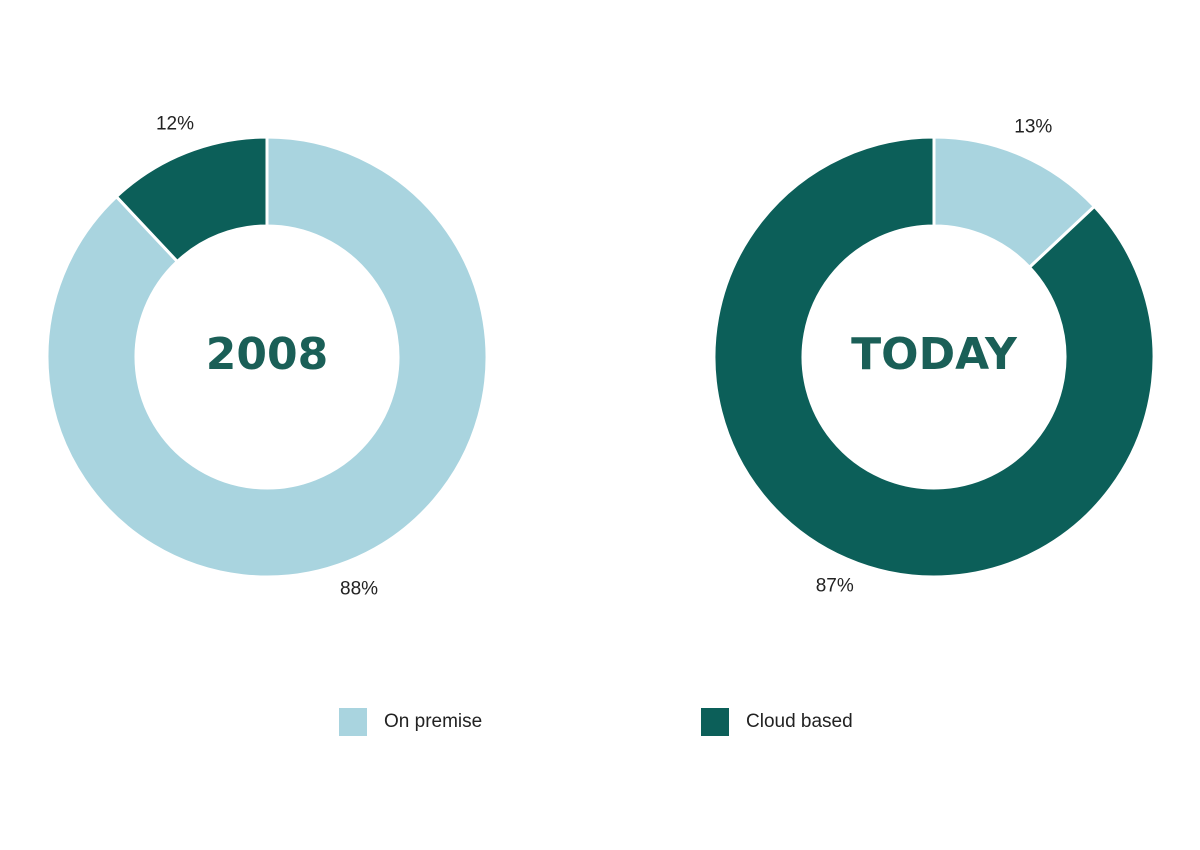 The height and width of the screenshot is (850, 1200). Describe the element at coordinates (934, 354) in the screenshot. I see `center-label: TODAY` at that location.